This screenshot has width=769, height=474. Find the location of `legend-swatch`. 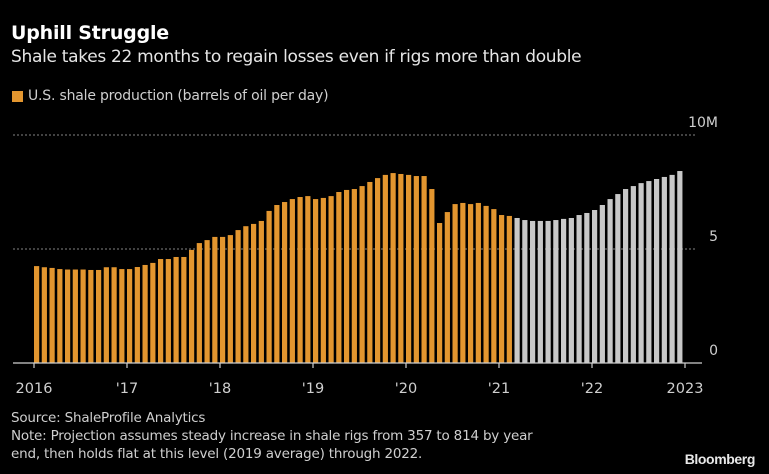

legend-swatch is located at coordinates (17, 96).